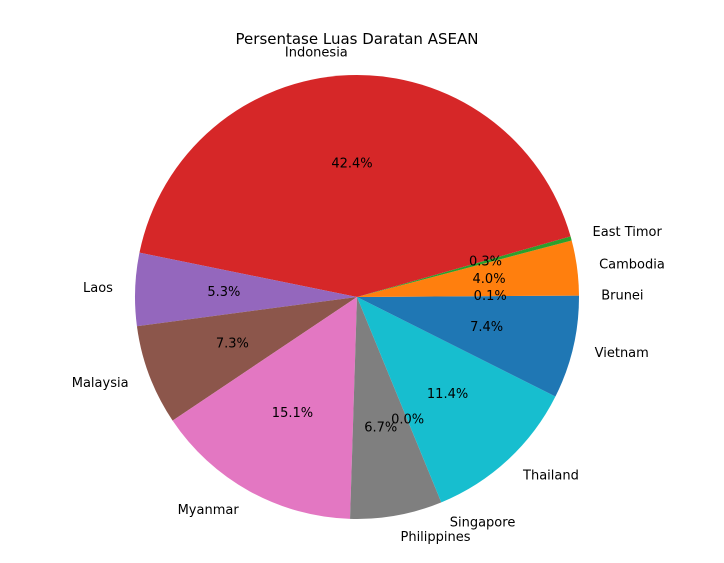 The width and height of the screenshot is (724, 563). I want to click on pct-label-brunei: 0.1%, so click(490, 296).